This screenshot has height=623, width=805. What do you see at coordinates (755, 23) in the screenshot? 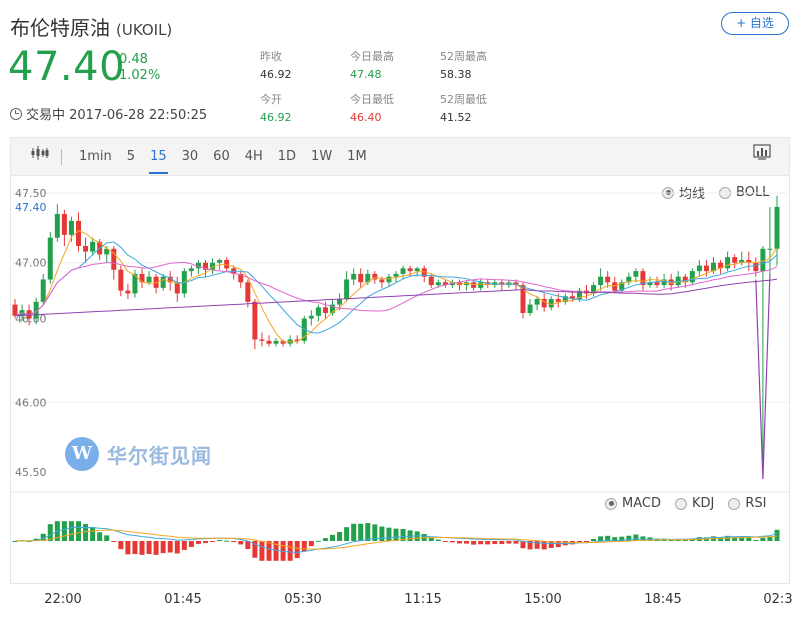
I see `add-to-watchlist-button: + 自选` at bounding box center [755, 23].